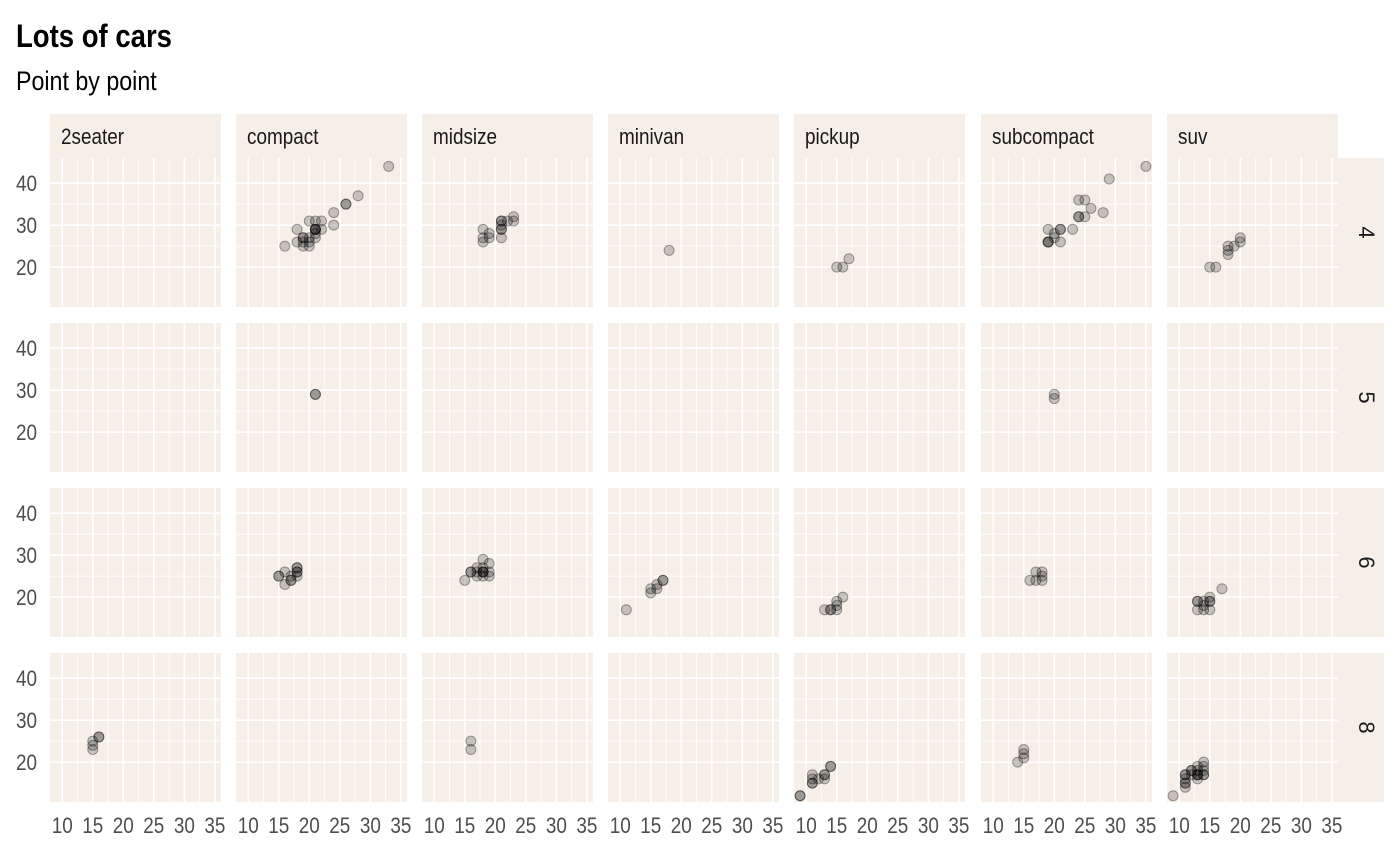 The width and height of the screenshot is (1400, 865). I want to click on facet-strip-minivan, so click(693, 136).